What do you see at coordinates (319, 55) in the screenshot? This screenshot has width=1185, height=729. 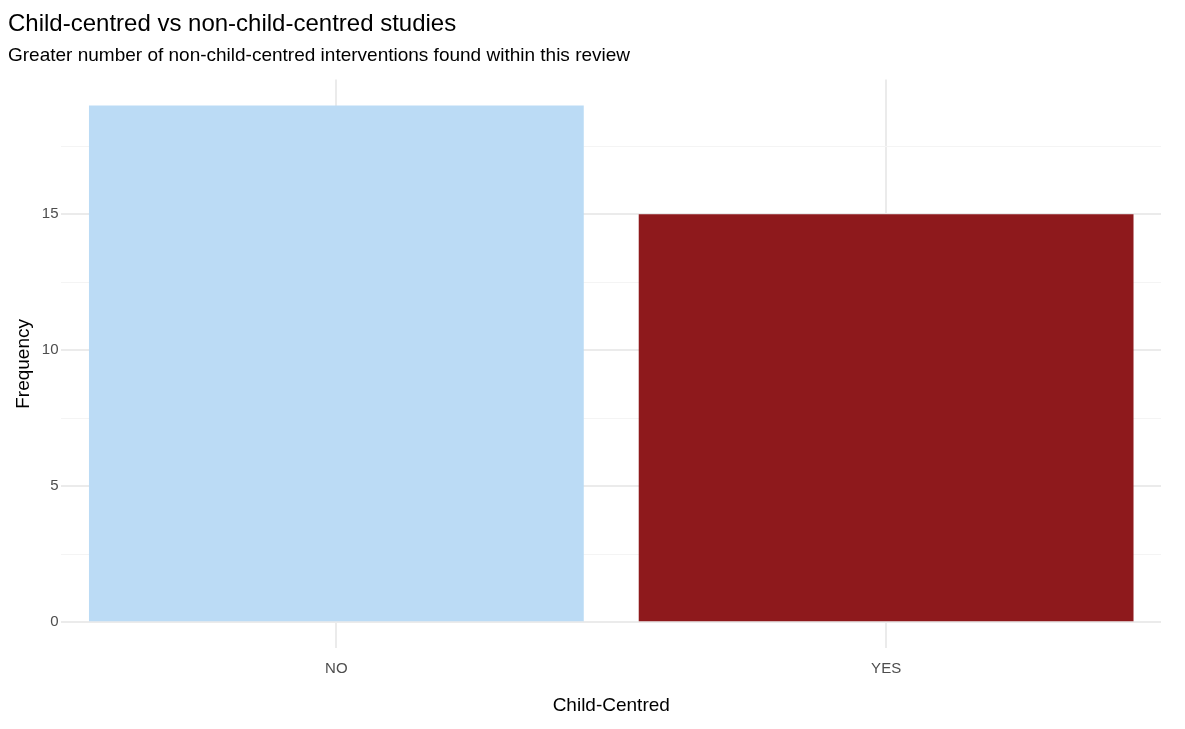 I see `chart-subtitle: Greater number of non-child-centred interventions found within this review` at bounding box center [319, 55].